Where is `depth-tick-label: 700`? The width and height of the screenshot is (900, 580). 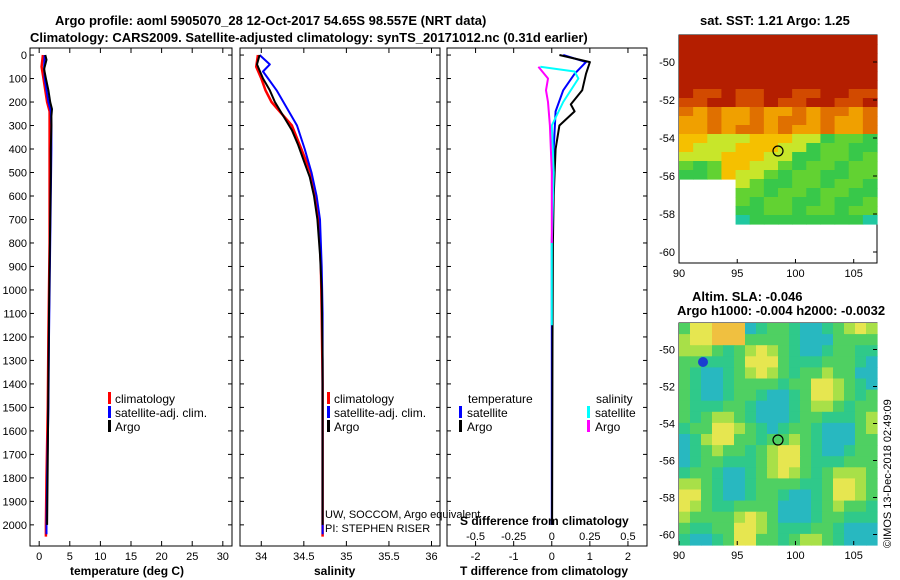 depth-tick-label: 700 is located at coordinates (18, 220).